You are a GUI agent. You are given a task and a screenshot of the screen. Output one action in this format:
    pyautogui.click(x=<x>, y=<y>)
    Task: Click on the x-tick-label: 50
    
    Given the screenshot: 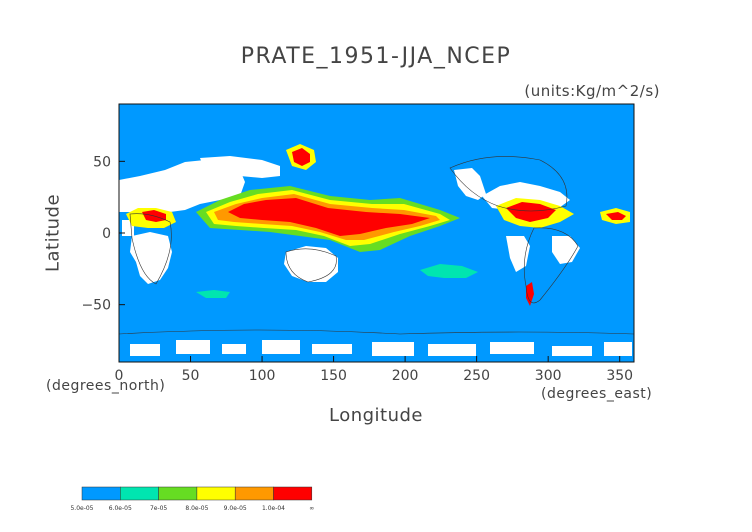 What is the action you would take?
    pyautogui.click(x=191, y=376)
    